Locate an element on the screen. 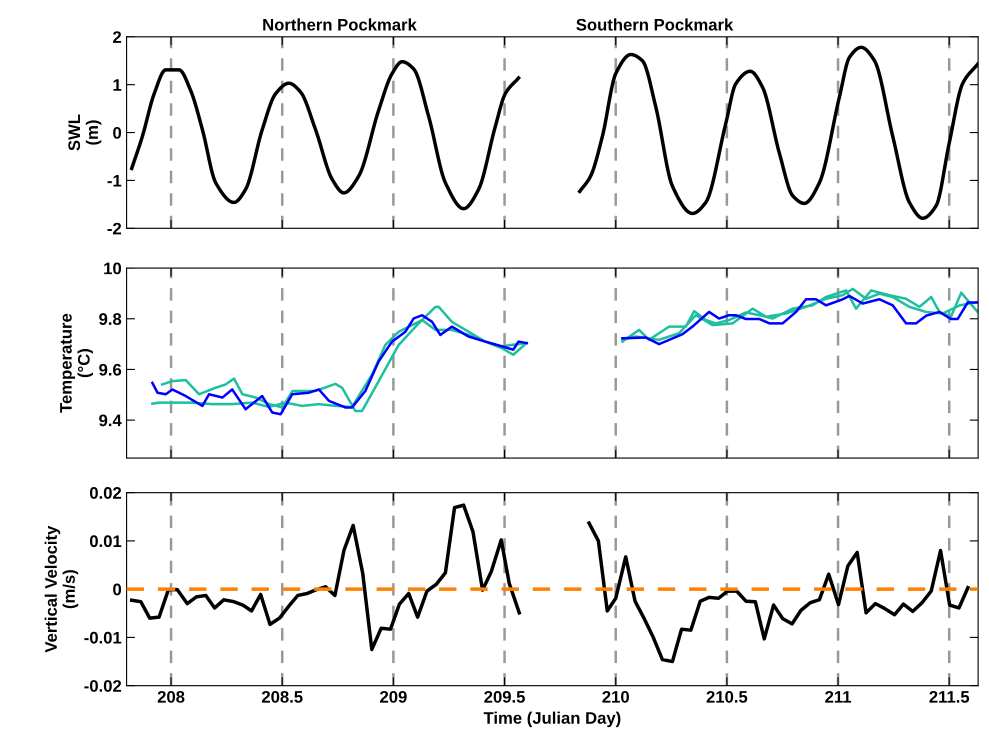  x-tick-label: 210 is located at coordinates (615, 696).